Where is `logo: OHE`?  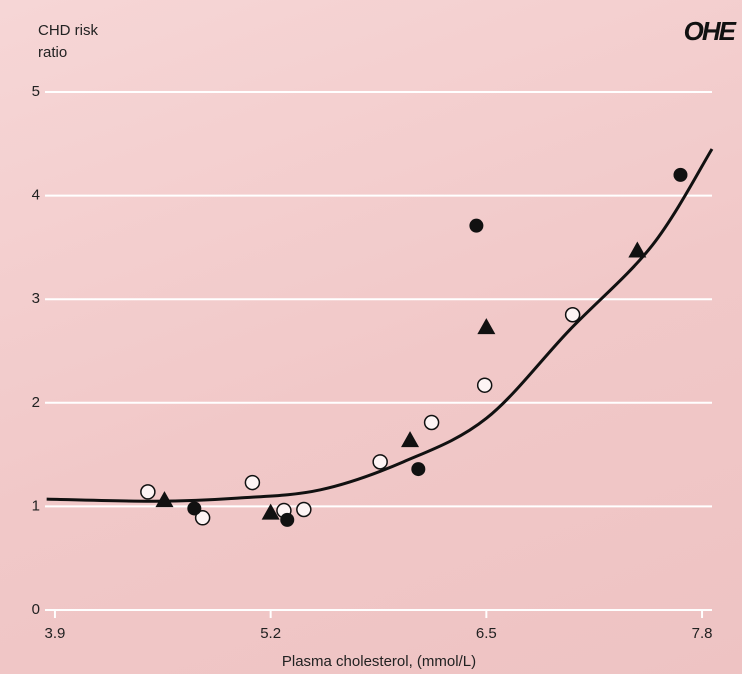 logo: OHE is located at coordinates (709, 31).